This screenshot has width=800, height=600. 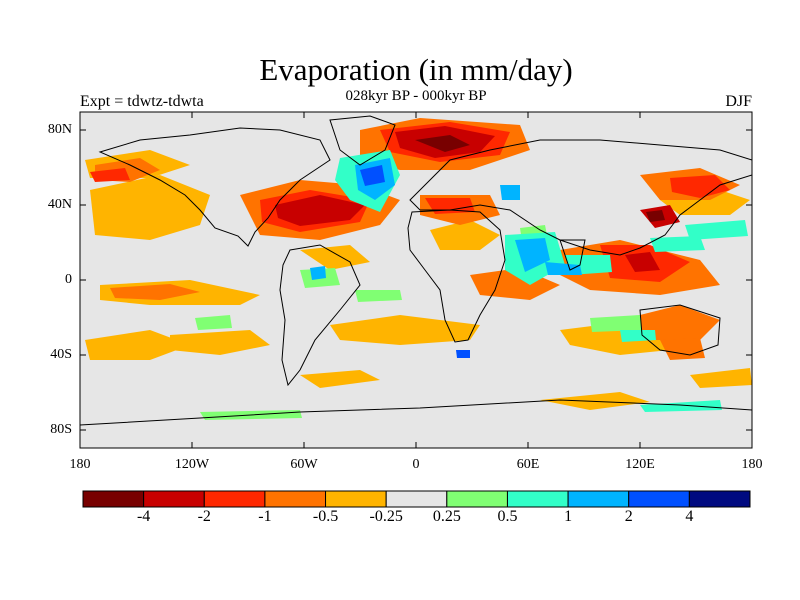 I want to click on colorbar, so click(x=416, y=499).